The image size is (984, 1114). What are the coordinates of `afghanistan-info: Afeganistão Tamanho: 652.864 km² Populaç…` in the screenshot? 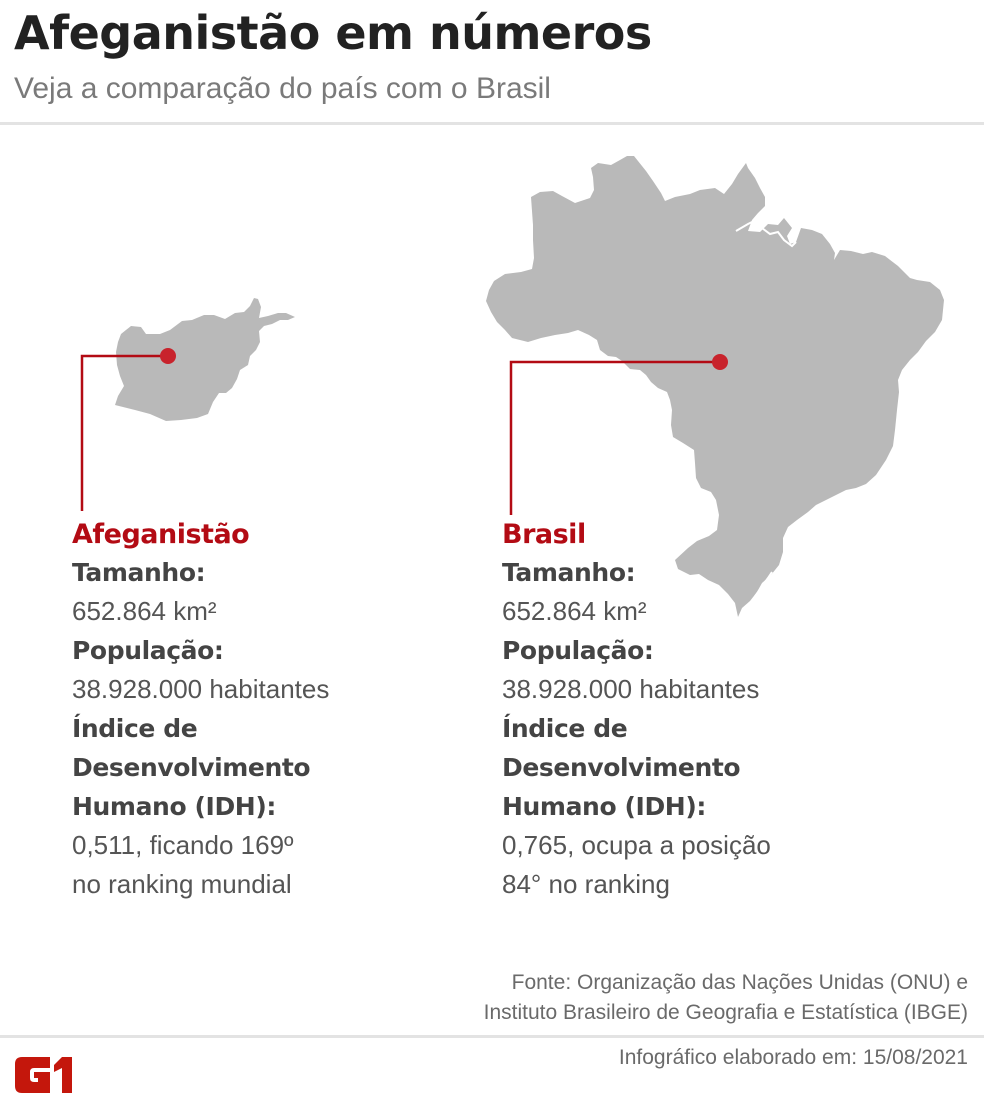 It's located at (200, 710).